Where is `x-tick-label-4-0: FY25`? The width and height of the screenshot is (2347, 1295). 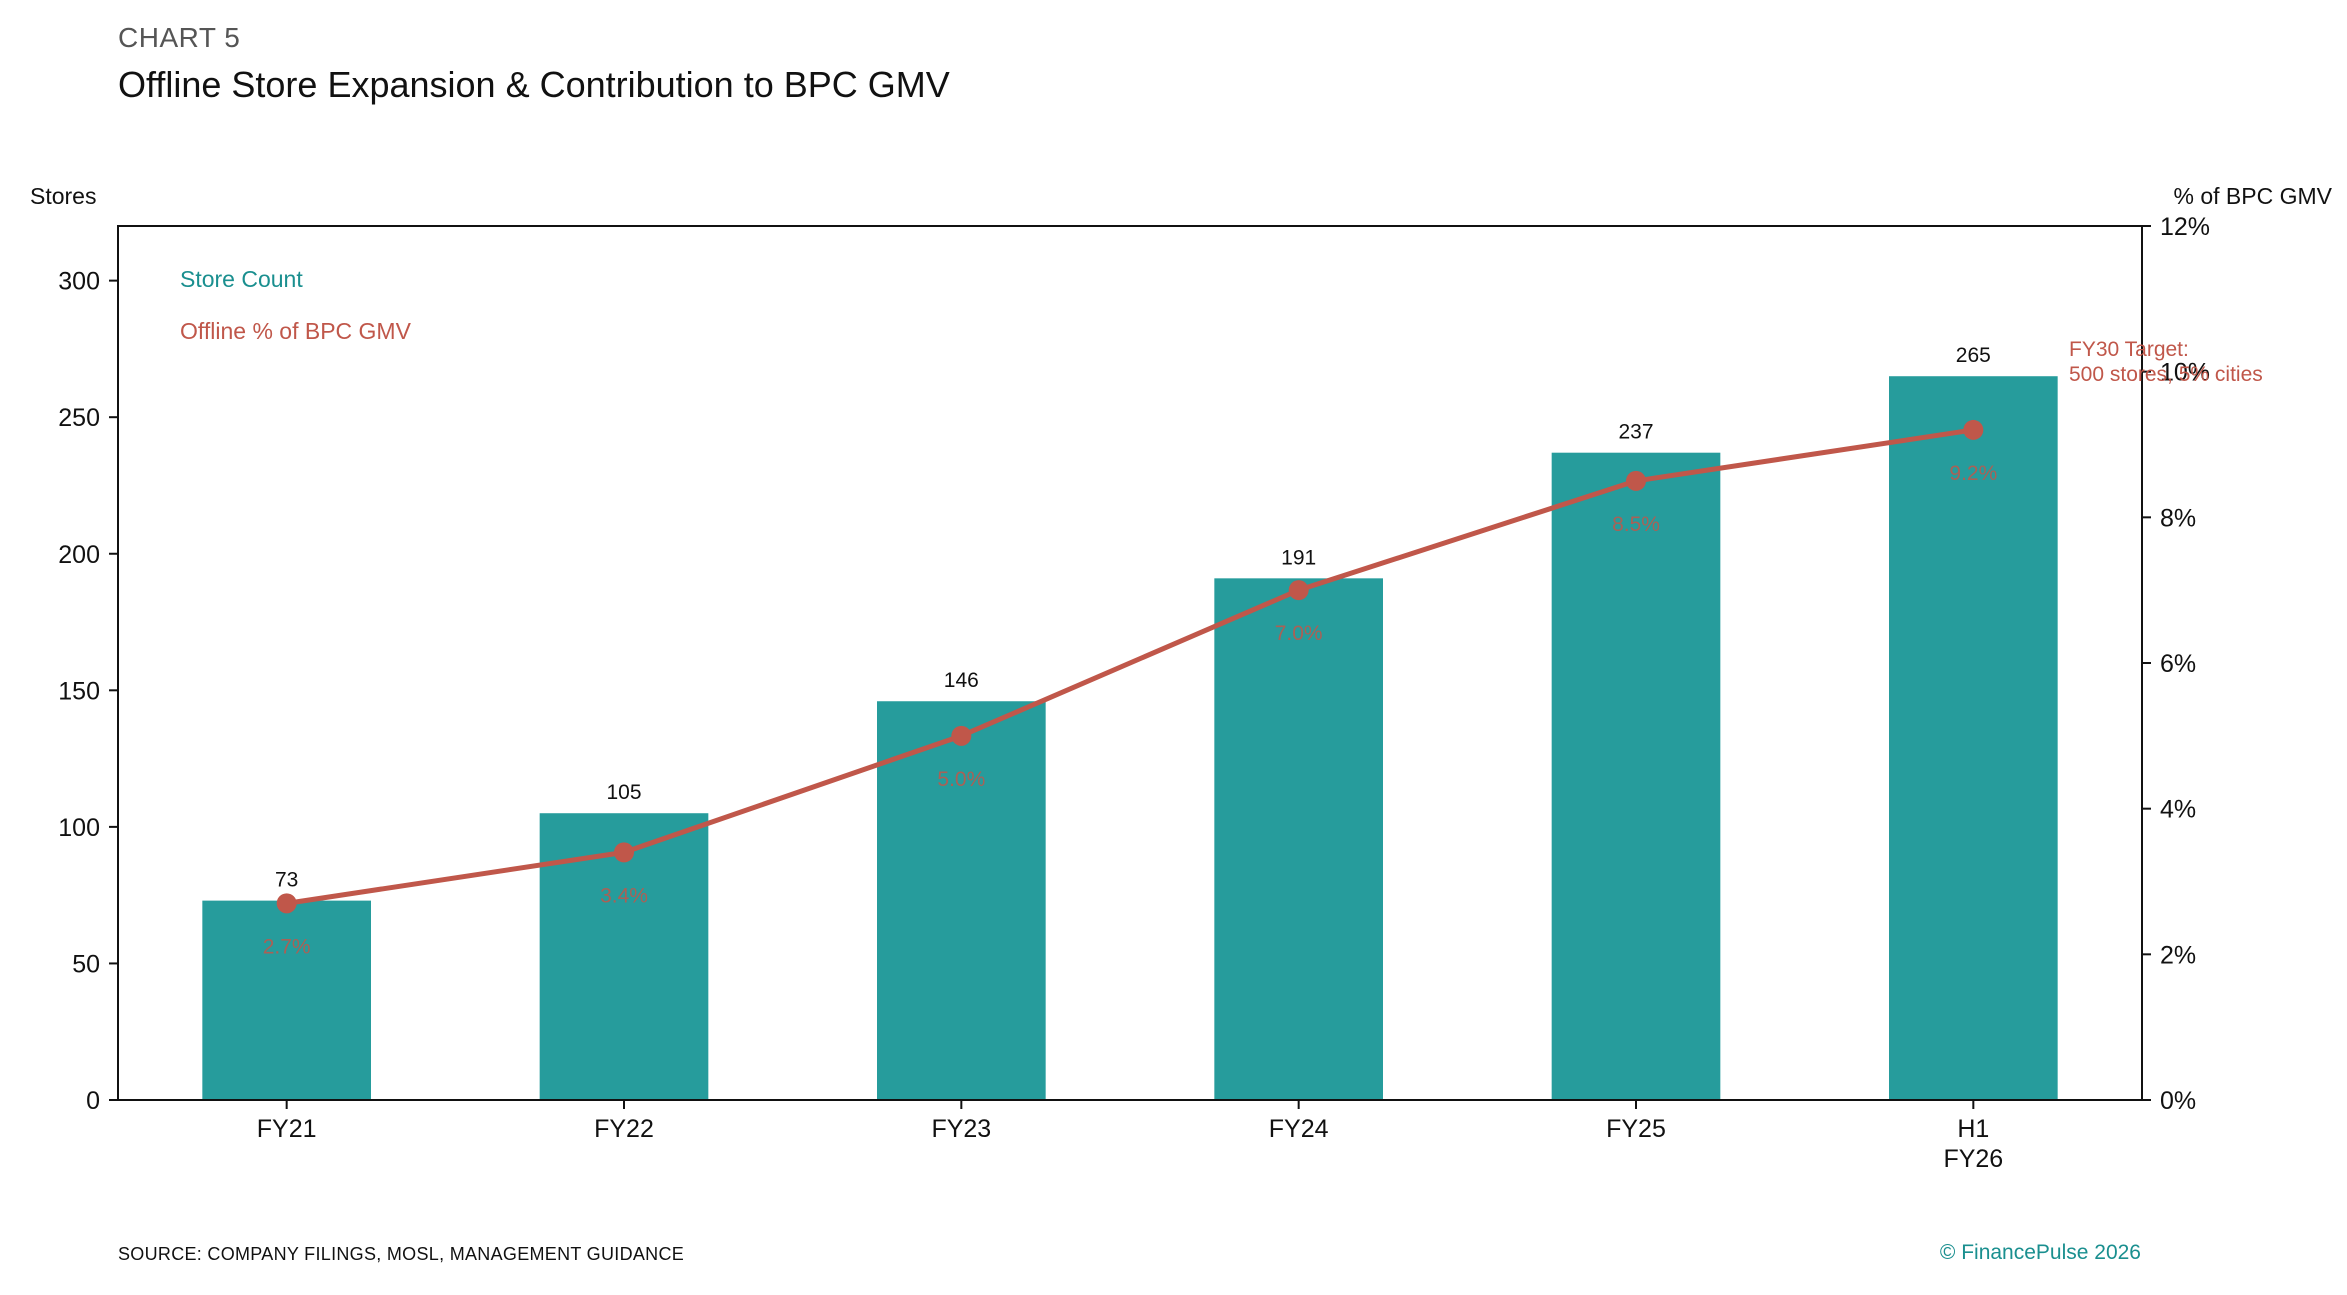
x-tick-label-4-0: FY25 is located at coordinates (1636, 1129).